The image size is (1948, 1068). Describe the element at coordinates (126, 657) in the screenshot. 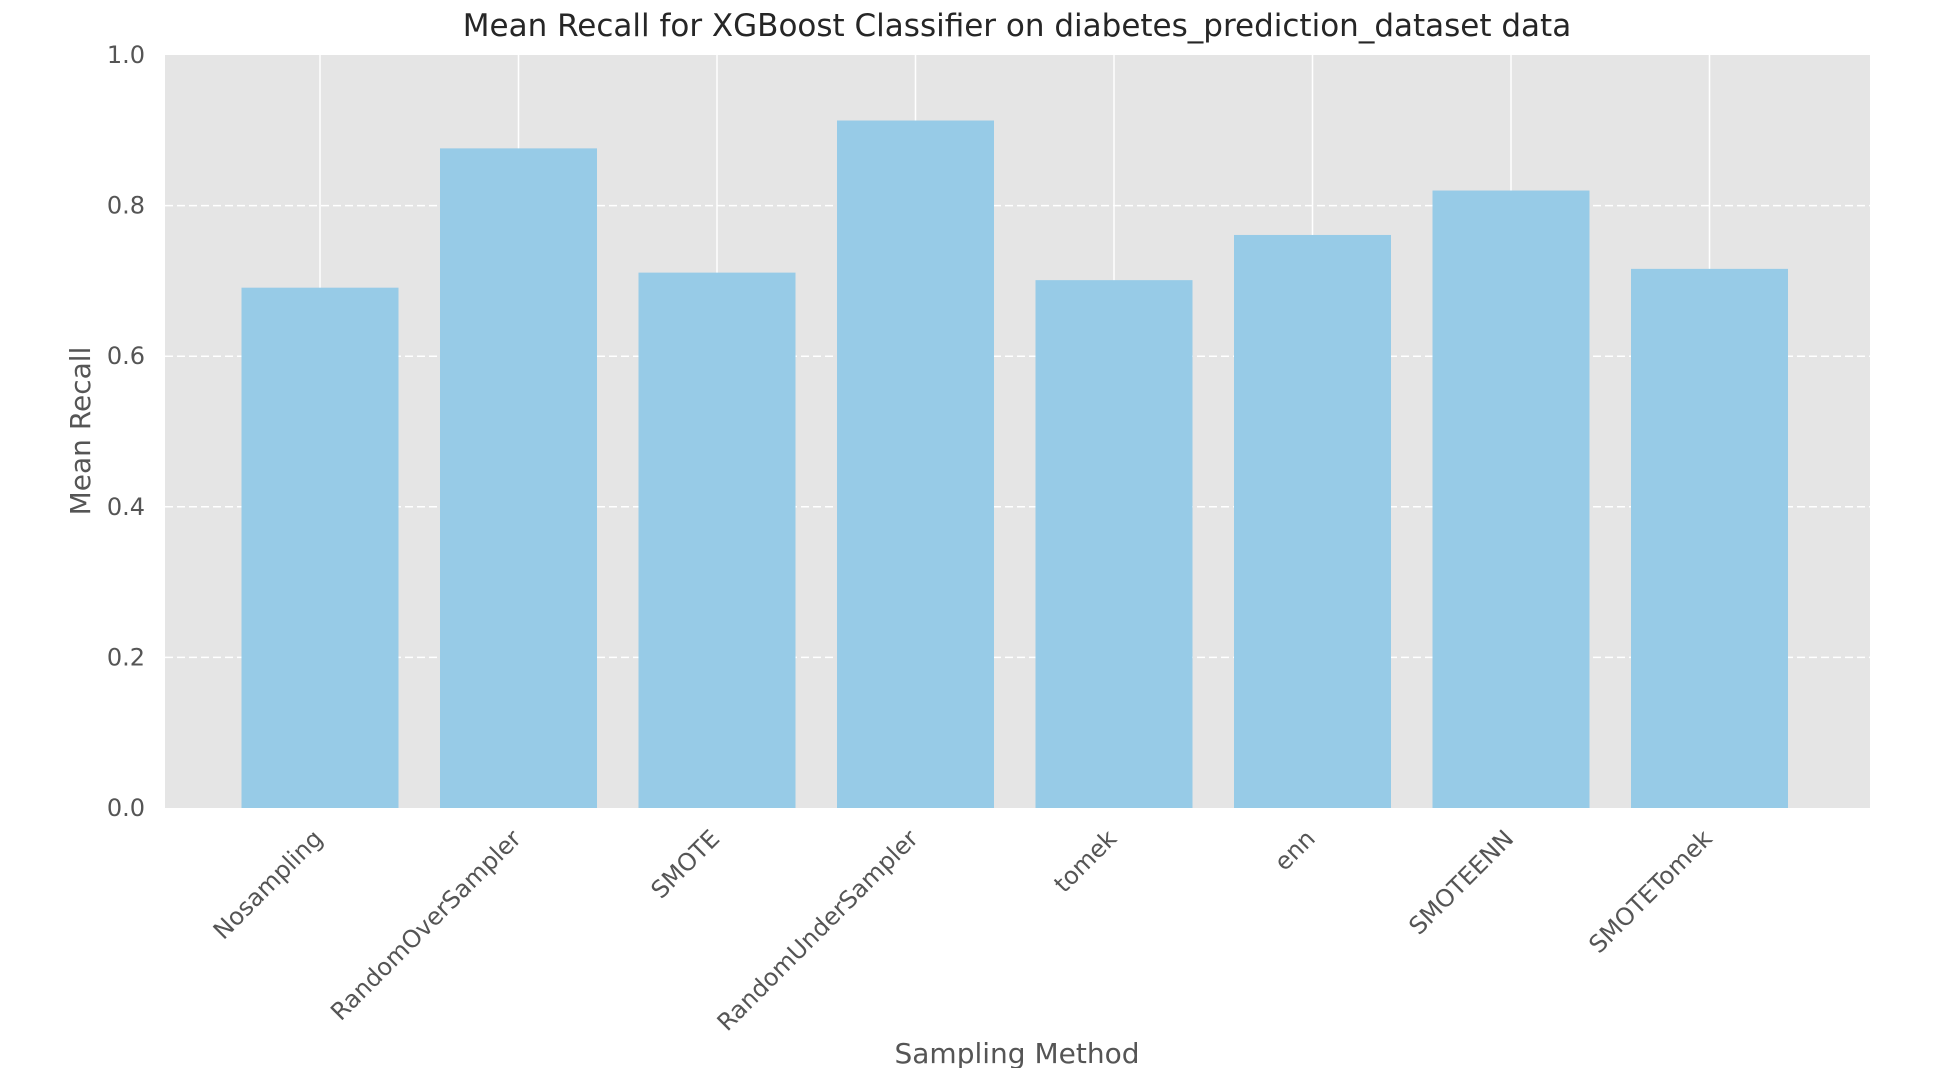

I see `y-tick-label: 0.2` at that location.